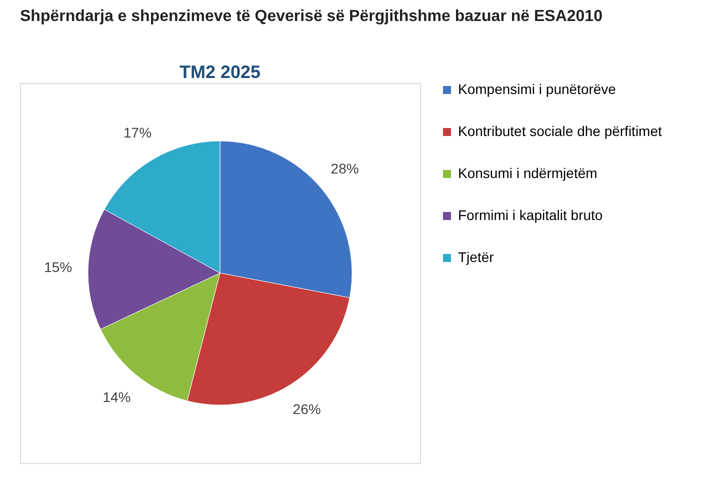 Image resolution: width=704 pixels, height=483 pixels. Describe the element at coordinates (560, 131) in the screenshot. I see `legend-label: Kontributet sociale dhe përfitimet` at that location.